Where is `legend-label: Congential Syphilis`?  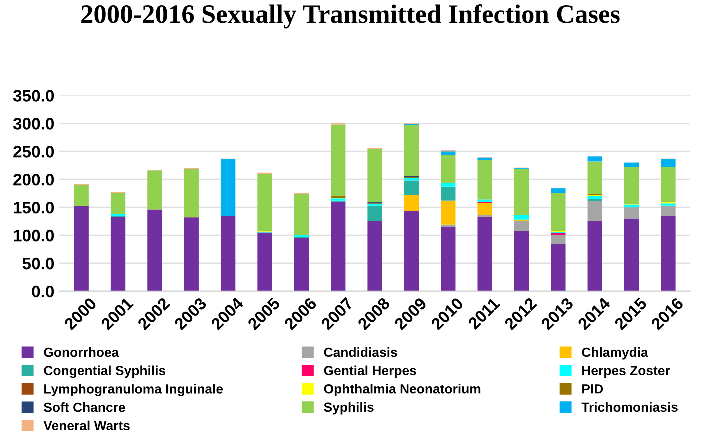
legend-label: Congential Syphilis is located at coordinates (105, 372).